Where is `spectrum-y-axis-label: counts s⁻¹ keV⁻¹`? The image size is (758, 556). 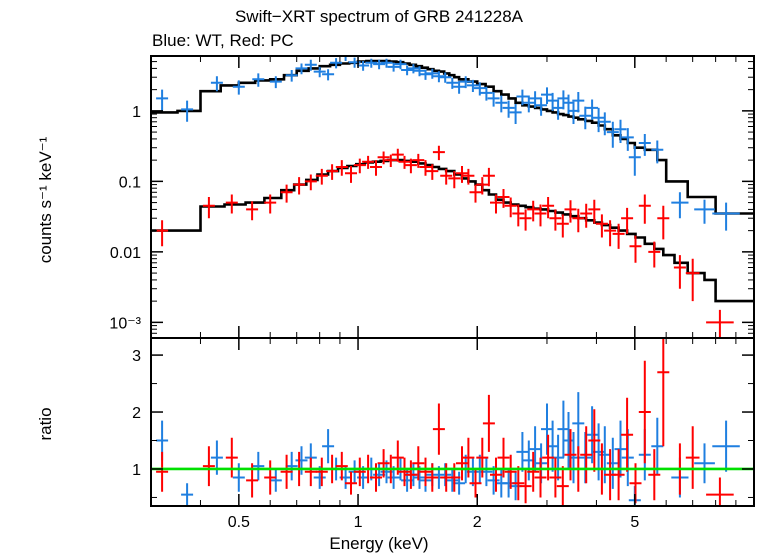
spectrum-y-axis-label: counts s⁻¹ keV⁻¹ is located at coordinates (45, 200).